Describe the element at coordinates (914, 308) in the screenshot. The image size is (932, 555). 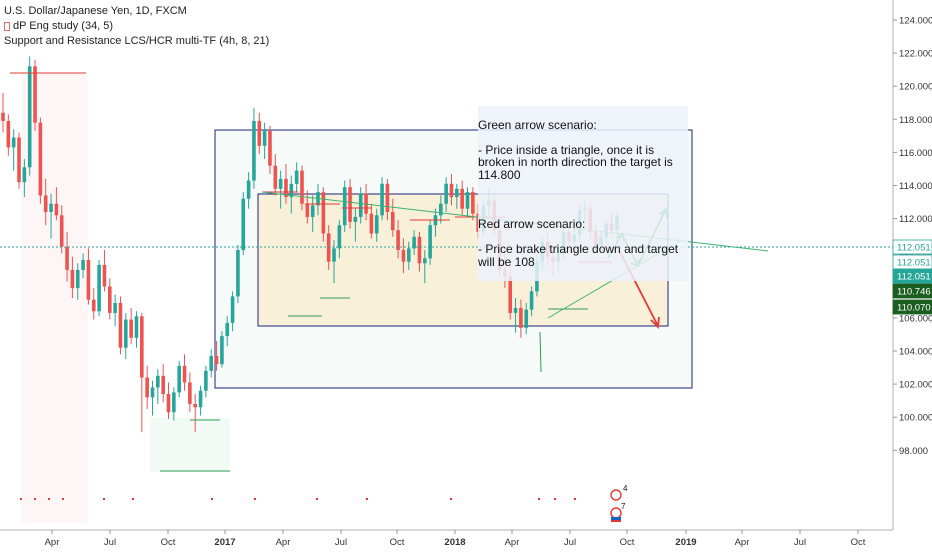
I see `price-tag-label: 110.070` at that location.